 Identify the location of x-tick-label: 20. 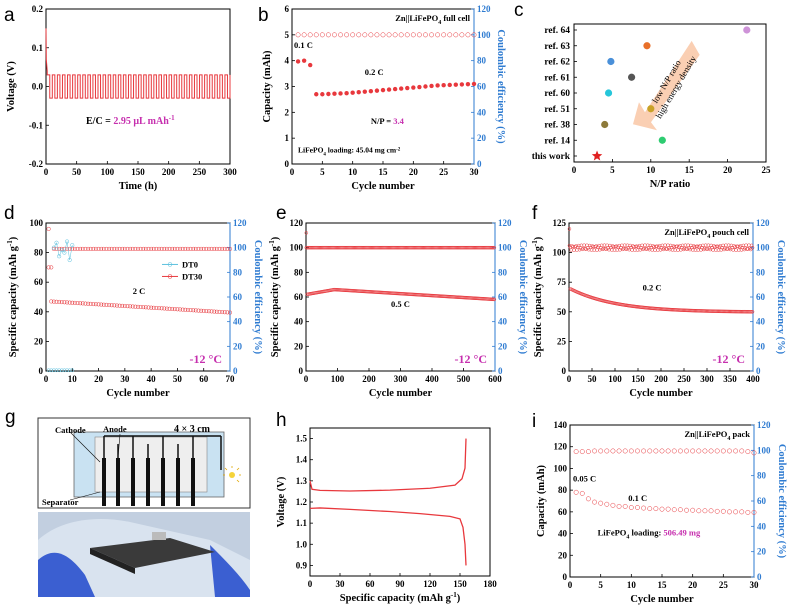
(693, 585).